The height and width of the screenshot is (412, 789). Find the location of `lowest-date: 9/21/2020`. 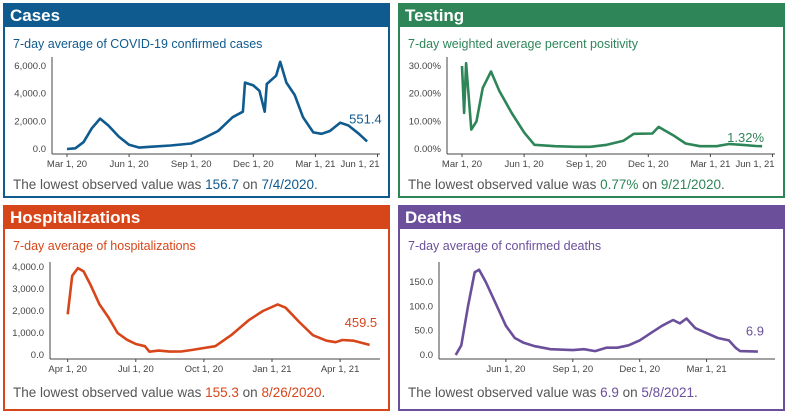

lowest-date: 9/21/2020 is located at coordinates (690, 184).